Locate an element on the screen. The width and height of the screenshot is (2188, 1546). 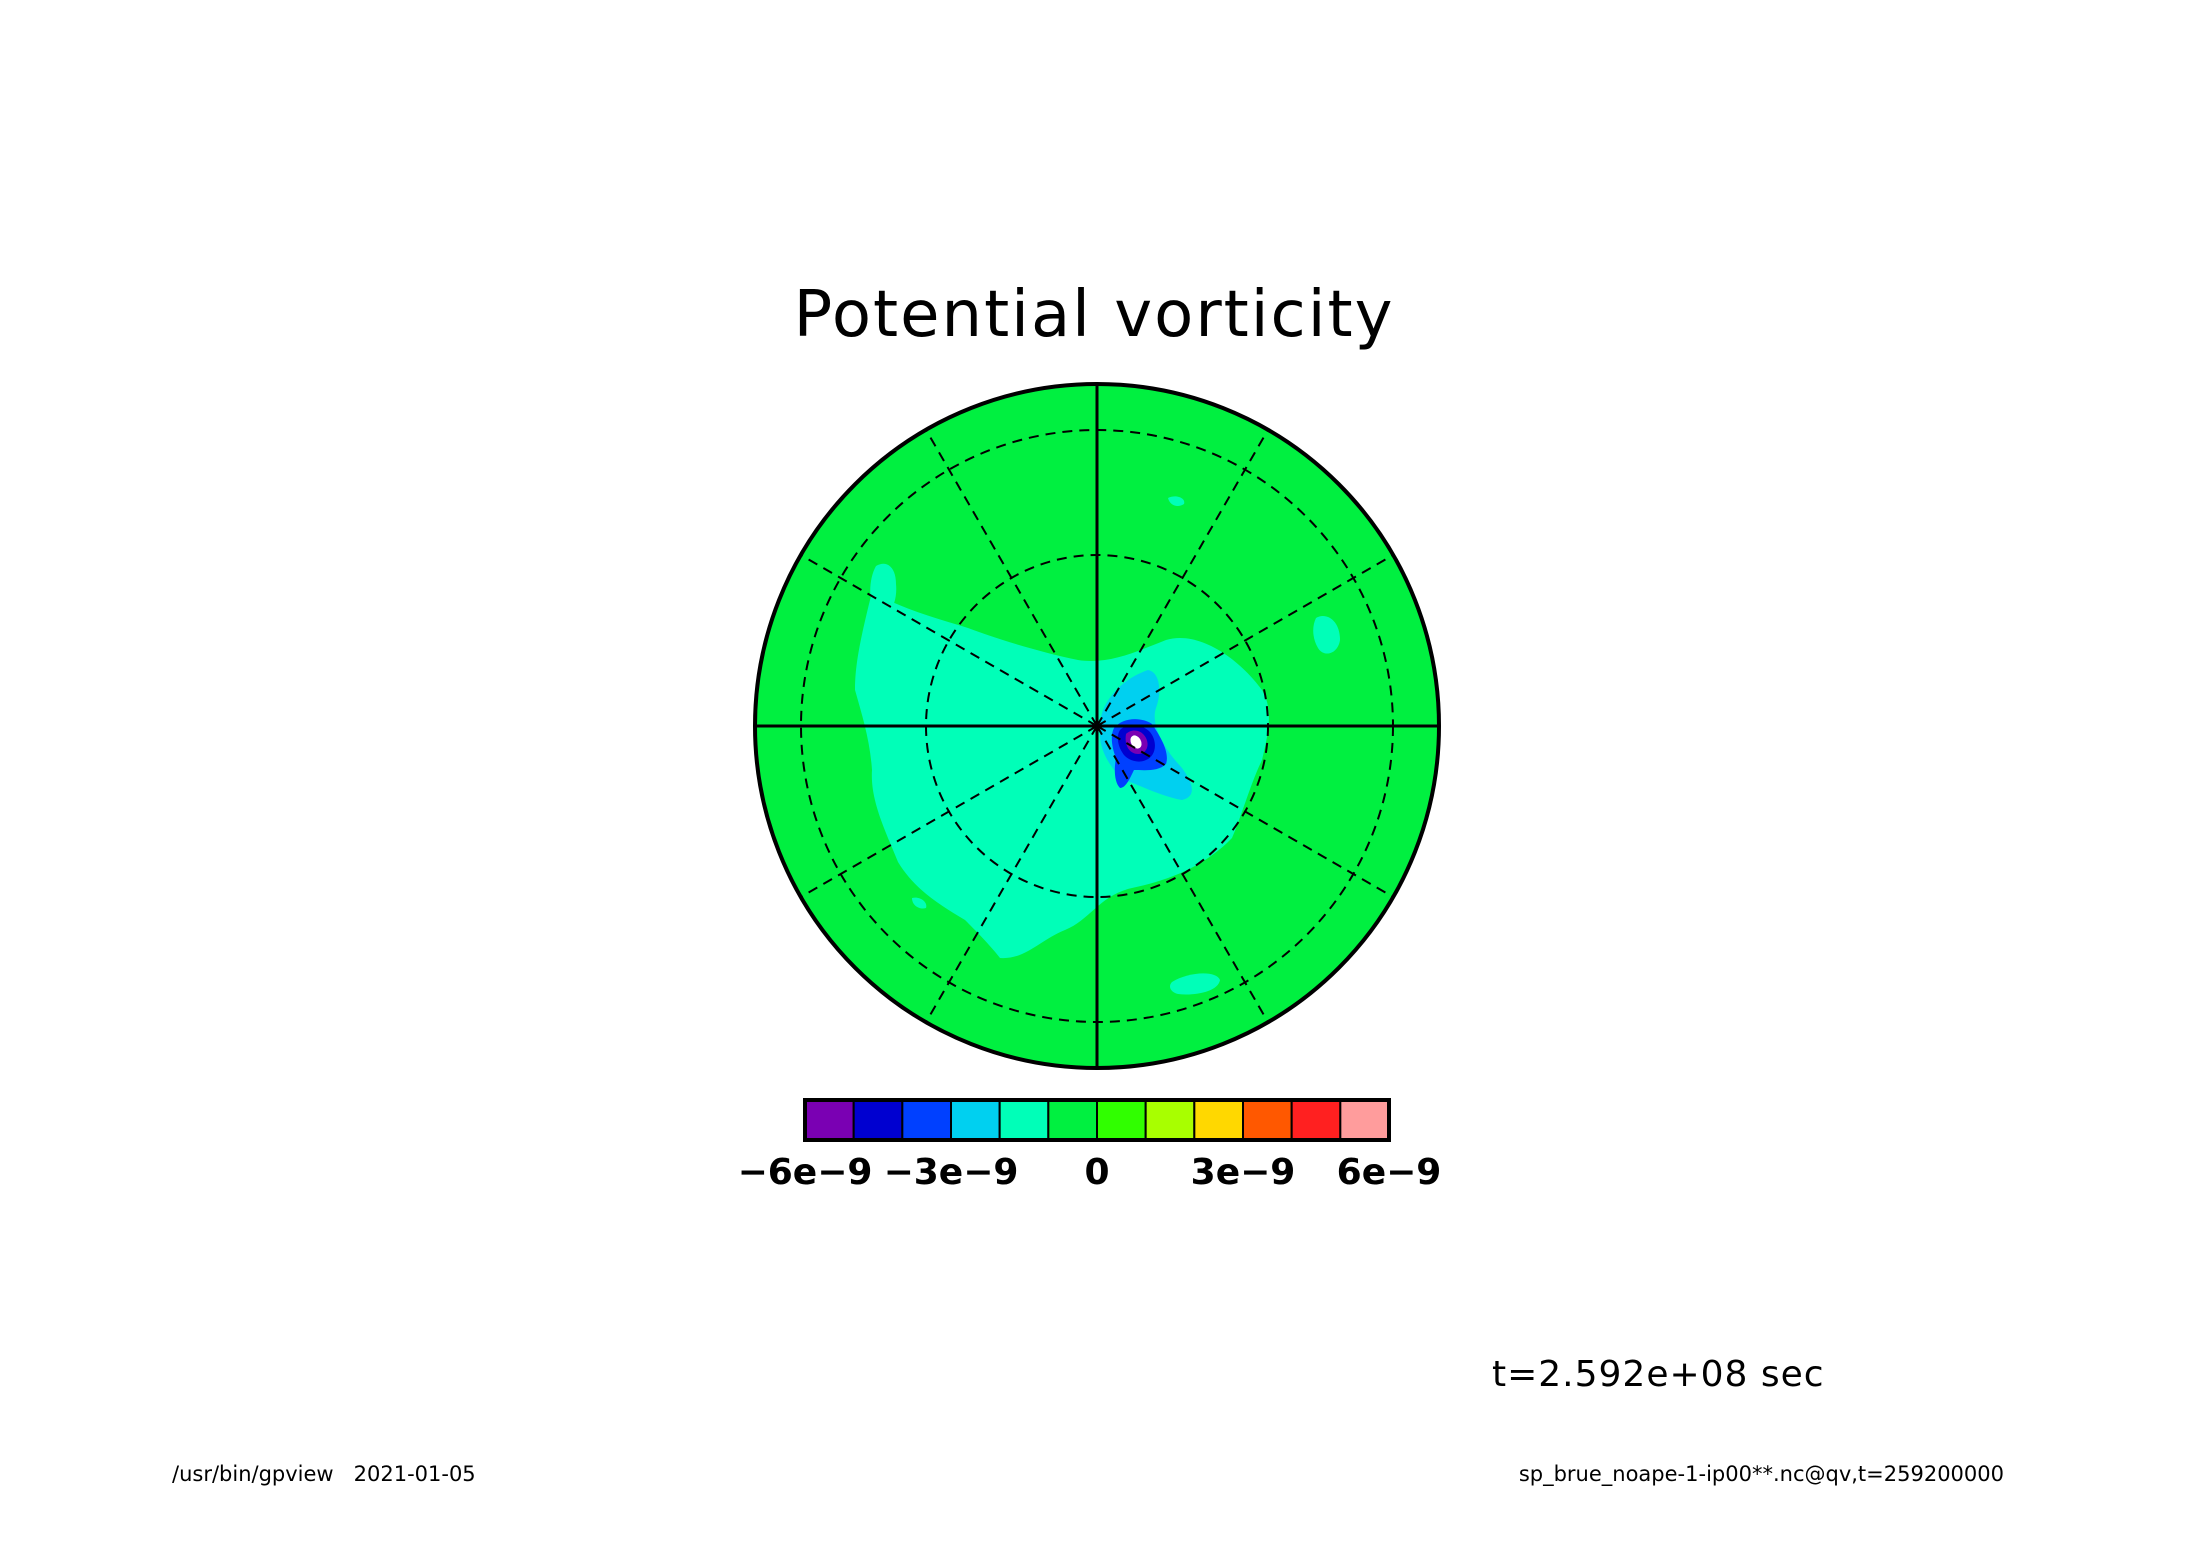
colorbar-tick-label: 0 is located at coordinates (1097, 1172).